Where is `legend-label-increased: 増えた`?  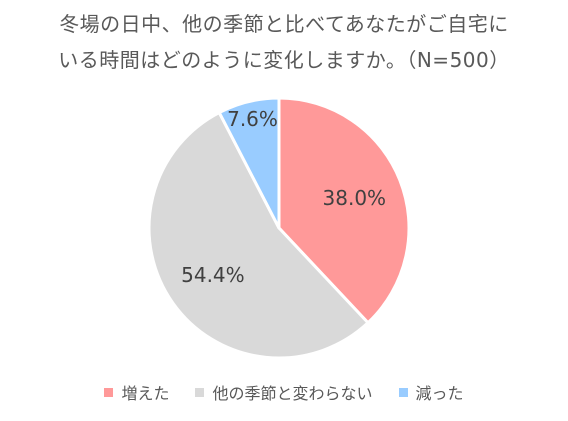
legend-label-increased: 増えた is located at coordinates (145, 393).